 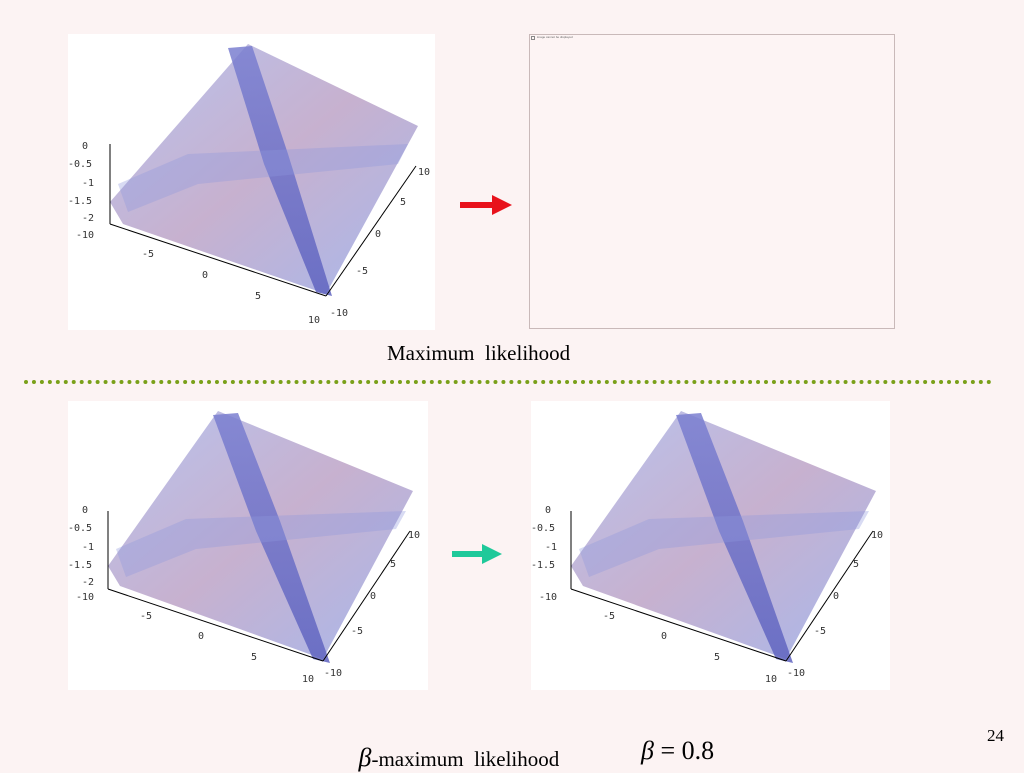 What do you see at coordinates (263, 178) in the screenshot?
I see `surface-band` at bounding box center [263, 178].